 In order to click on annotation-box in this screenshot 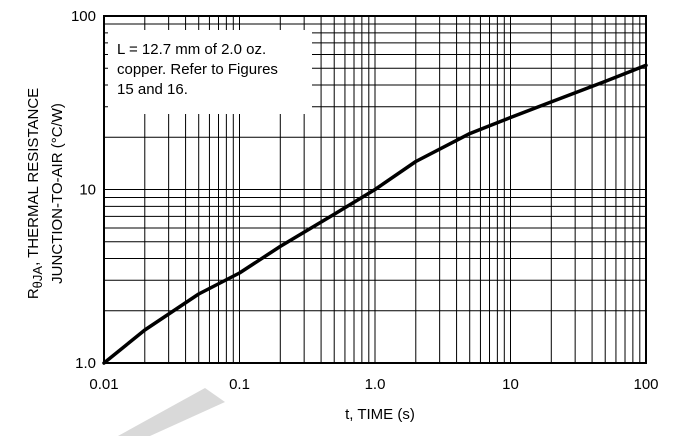, I will do `click(210, 72)`.